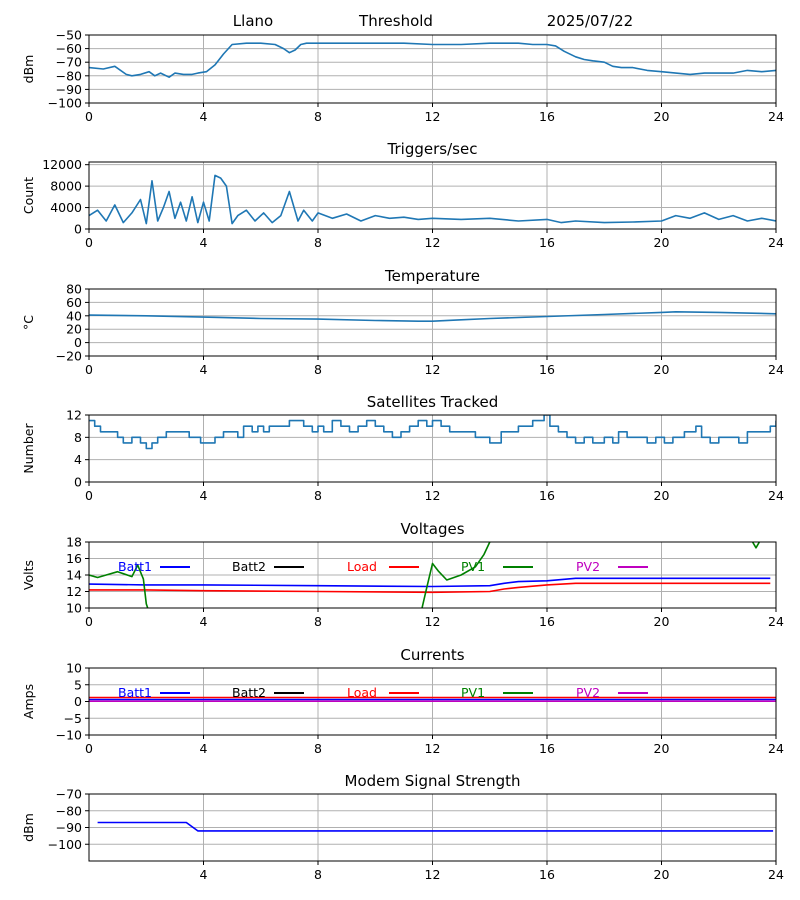  Describe the element at coordinates (78, 437) in the screenshot. I see `y-tick-label: 8` at that location.